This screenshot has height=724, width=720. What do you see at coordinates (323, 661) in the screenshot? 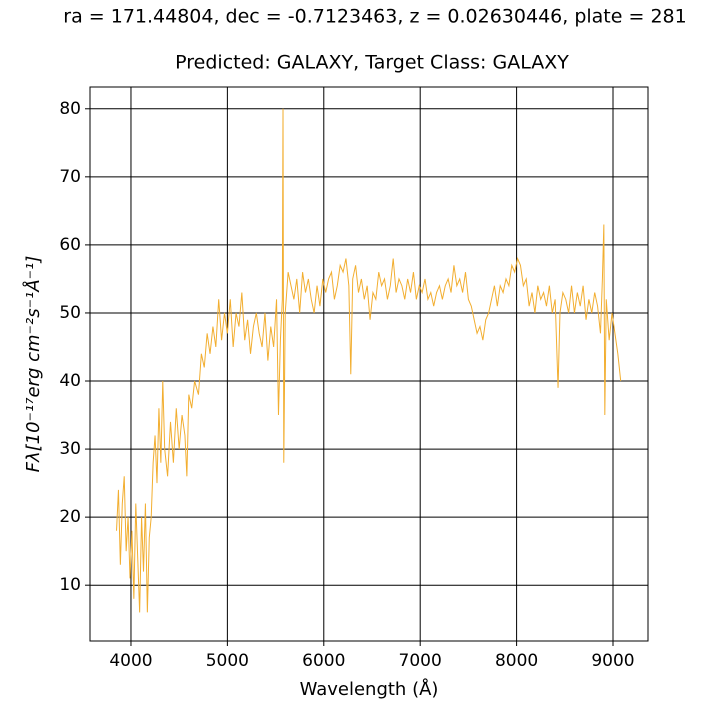
I see `x-tick-label: 6000` at bounding box center [323, 661].